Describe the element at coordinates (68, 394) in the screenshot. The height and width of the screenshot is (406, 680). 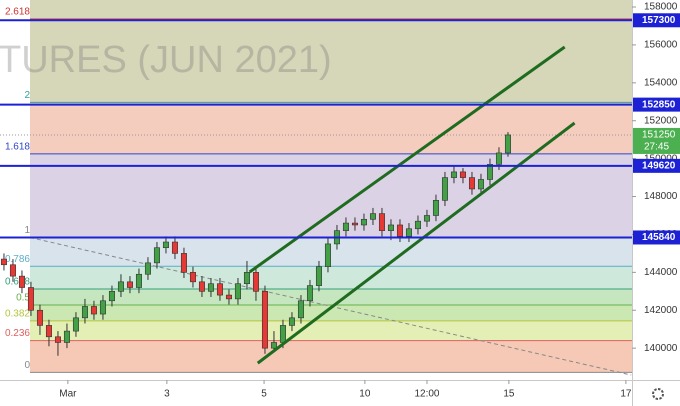
I see `x-tick-label: Mar` at that location.